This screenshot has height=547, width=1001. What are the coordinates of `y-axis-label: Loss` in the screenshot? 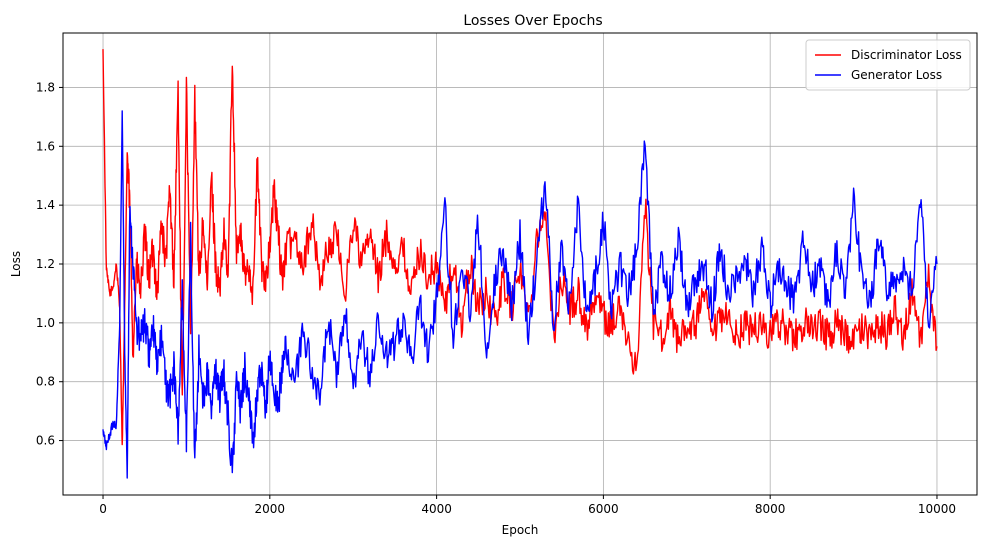 It's located at (16, 264).